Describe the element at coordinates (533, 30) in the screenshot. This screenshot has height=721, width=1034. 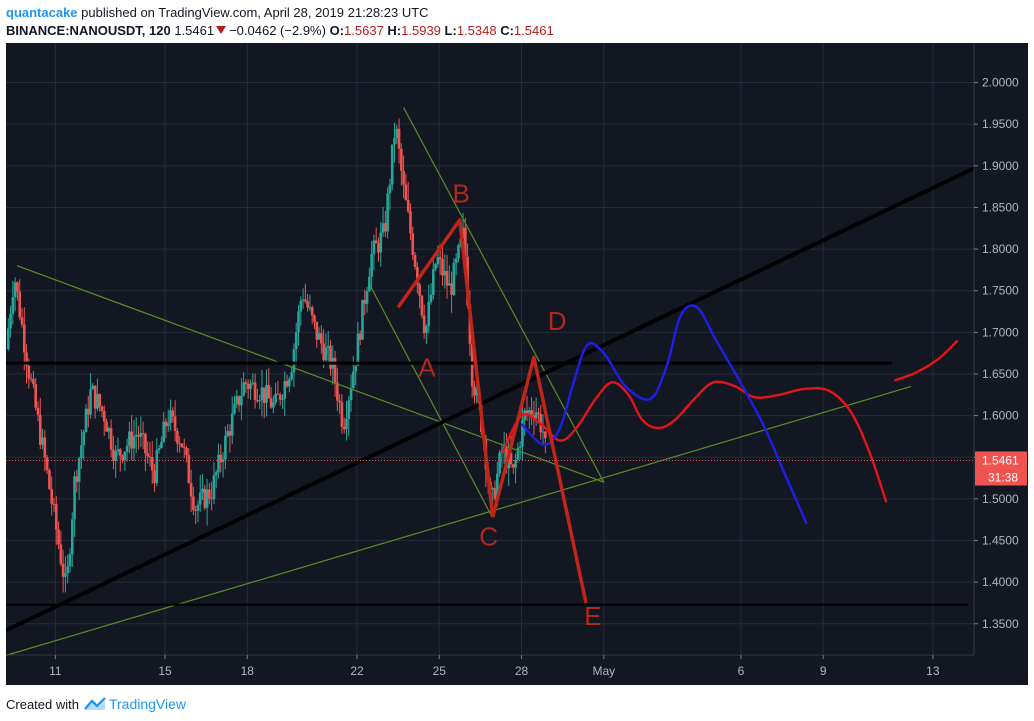
I see `close-value: 1.5461` at that location.